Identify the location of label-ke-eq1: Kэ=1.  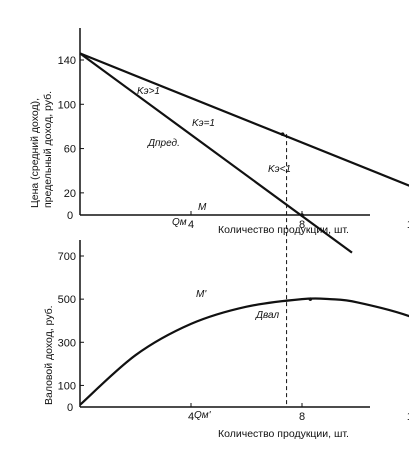
(203, 123).